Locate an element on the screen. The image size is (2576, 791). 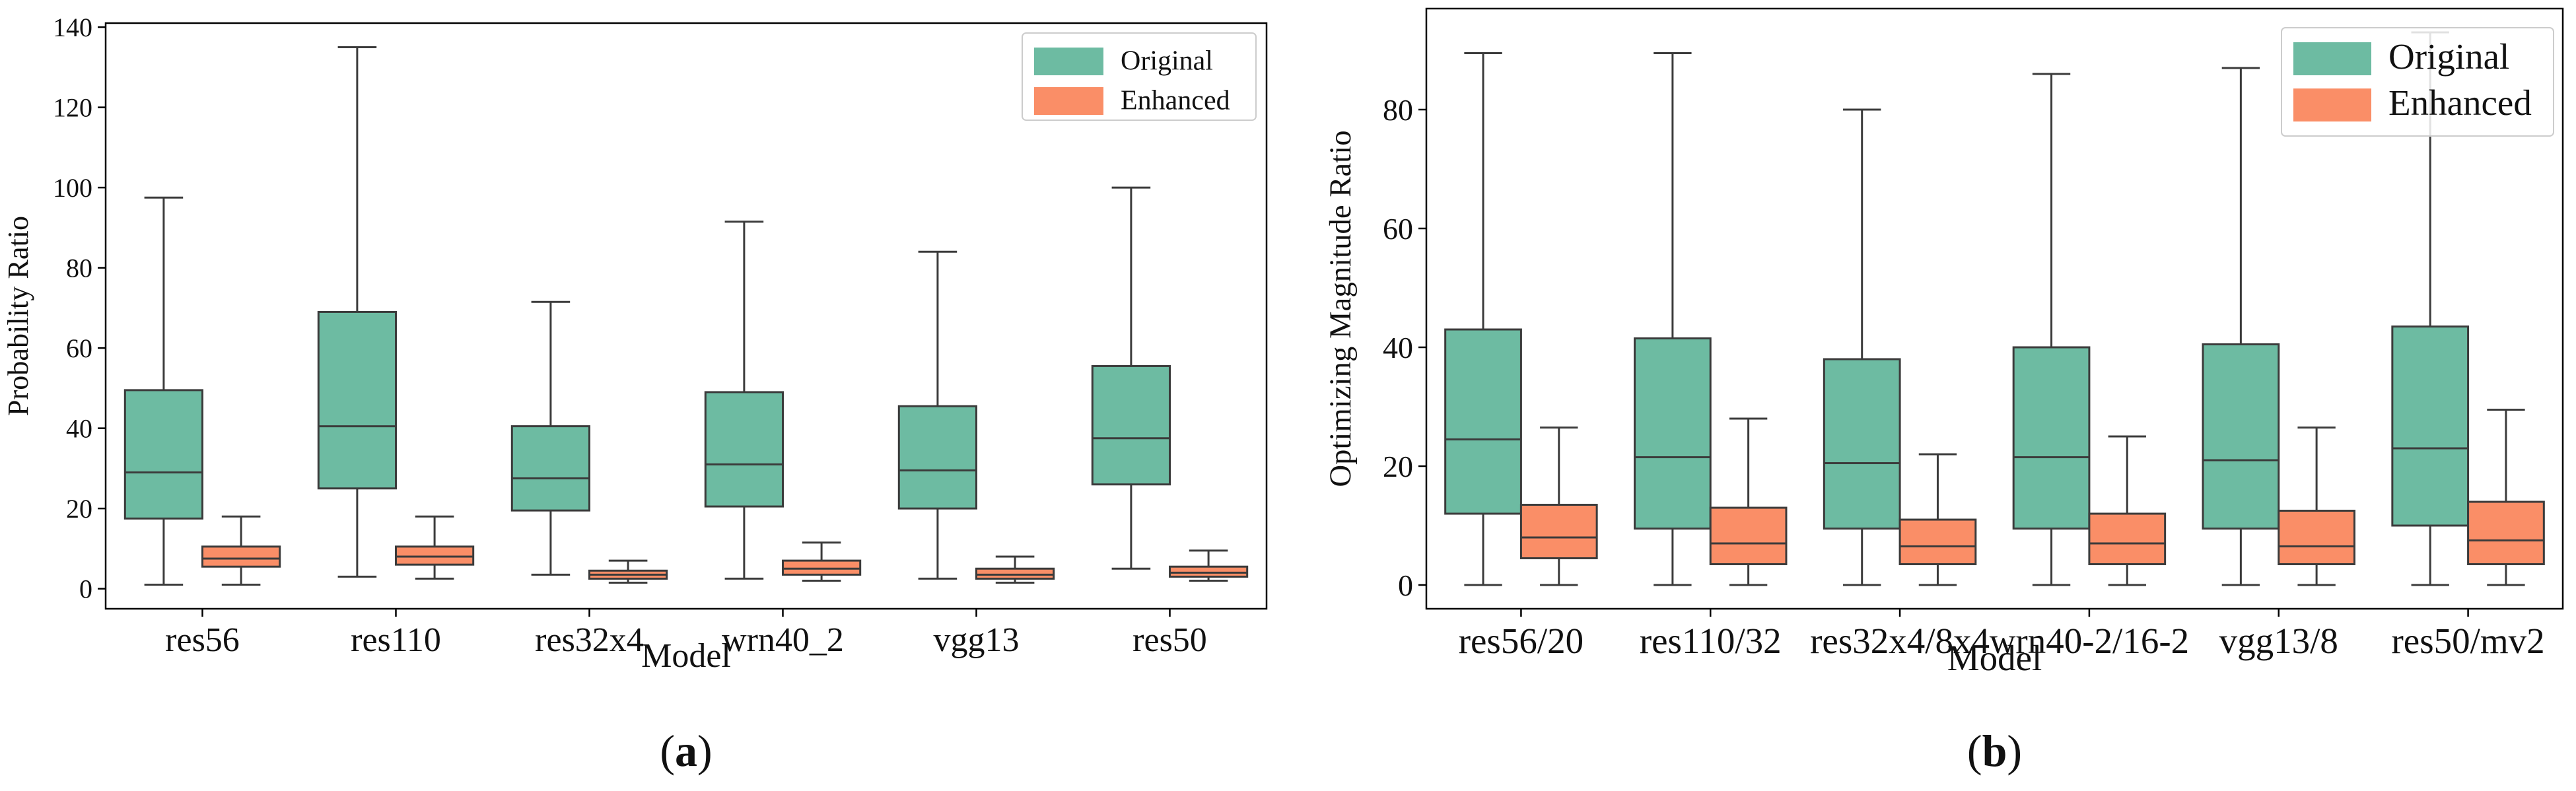
panel-label: (a) is located at coordinates (686, 751).